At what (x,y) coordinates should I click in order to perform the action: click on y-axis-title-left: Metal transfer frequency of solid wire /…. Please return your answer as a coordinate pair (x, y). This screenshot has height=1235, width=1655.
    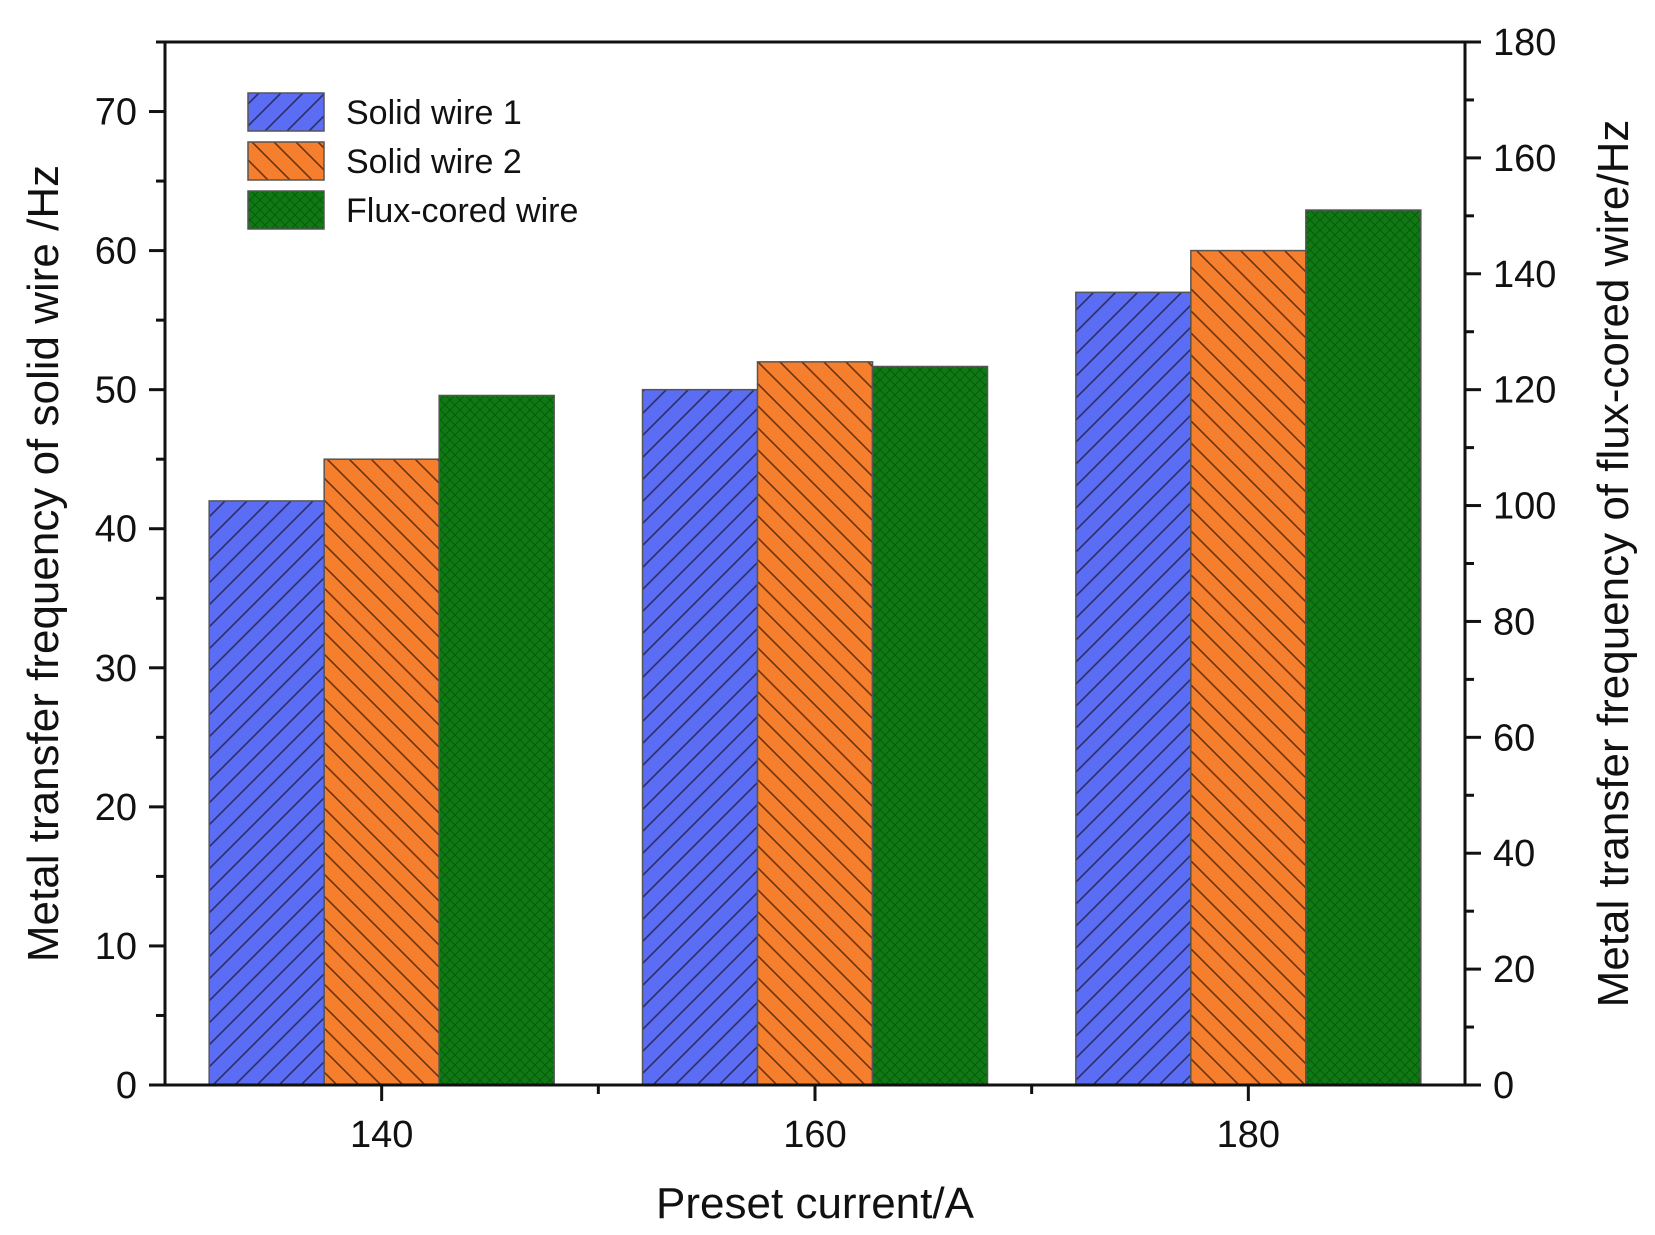
    Looking at the image, I should click on (43, 563).